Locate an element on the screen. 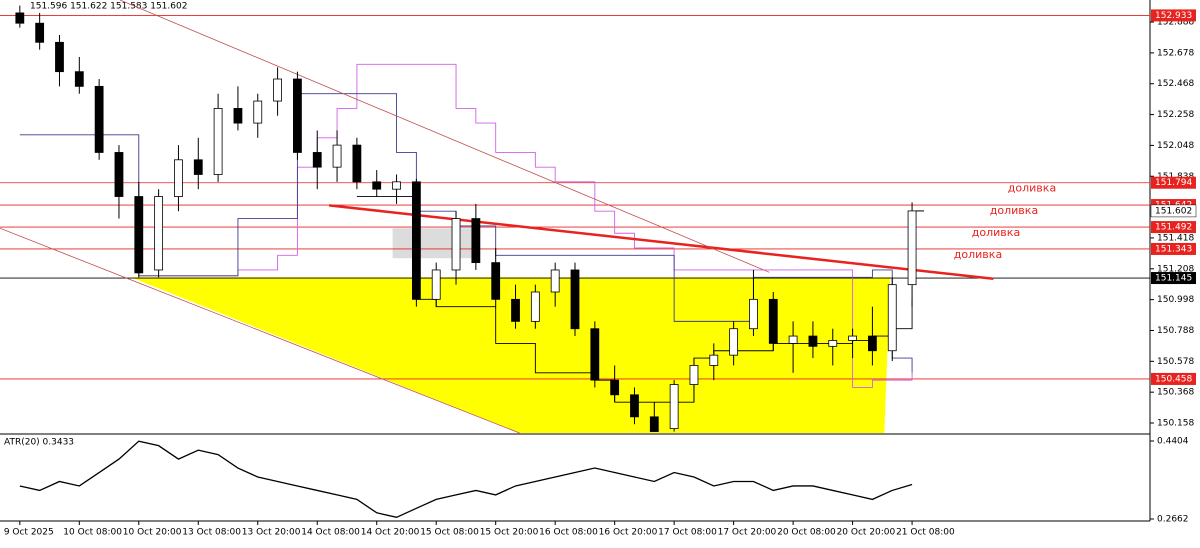 The width and height of the screenshot is (1200, 548). y-tick-label: 151.418 is located at coordinates (1175, 238).